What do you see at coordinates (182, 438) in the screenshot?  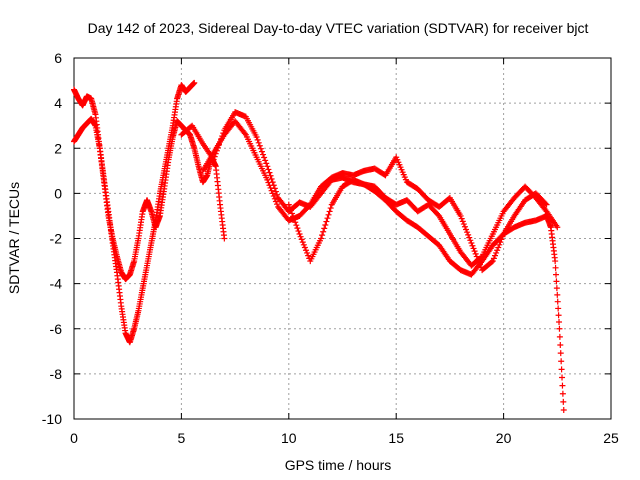 I see `x-tick-label: 5` at bounding box center [182, 438].